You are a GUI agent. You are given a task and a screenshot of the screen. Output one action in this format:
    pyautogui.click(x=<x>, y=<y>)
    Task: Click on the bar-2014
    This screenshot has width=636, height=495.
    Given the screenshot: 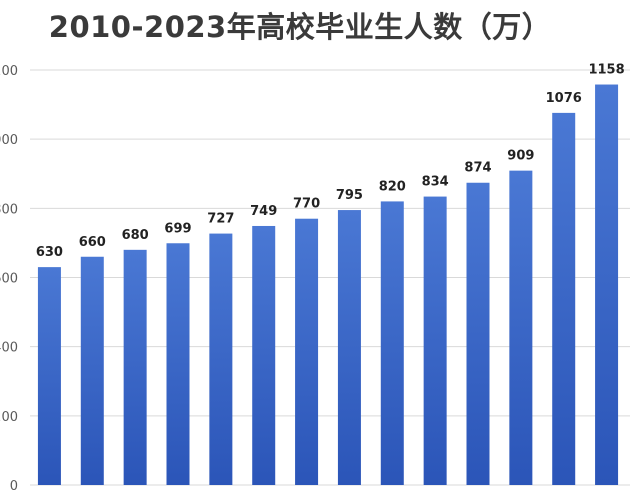 What is the action you would take?
    pyautogui.click(x=221, y=359)
    